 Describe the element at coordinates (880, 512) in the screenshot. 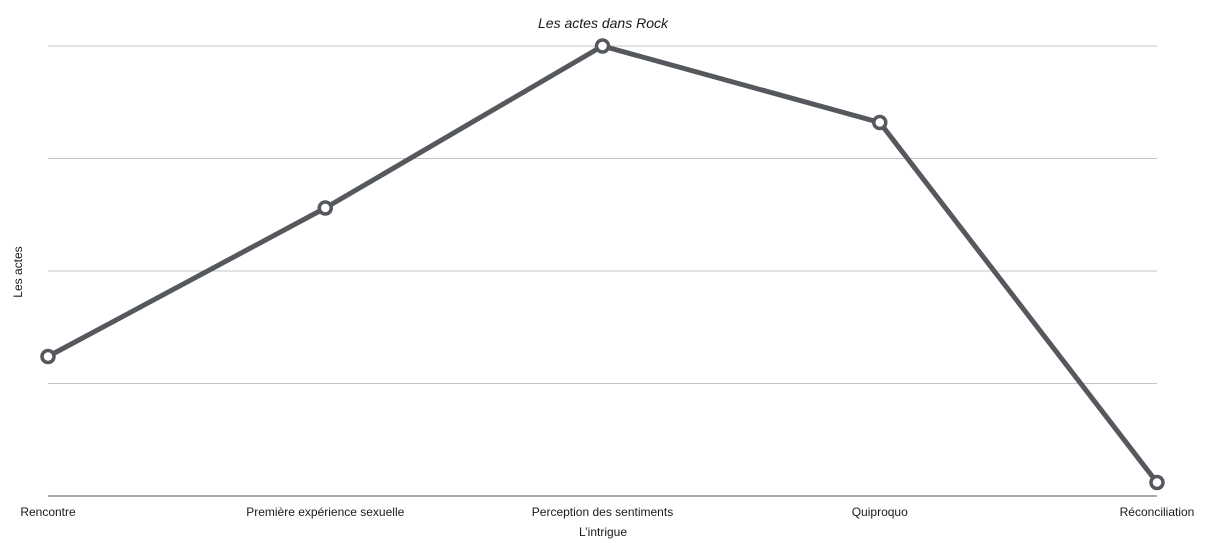

I see `x-tick-label: Quiproquo` at that location.